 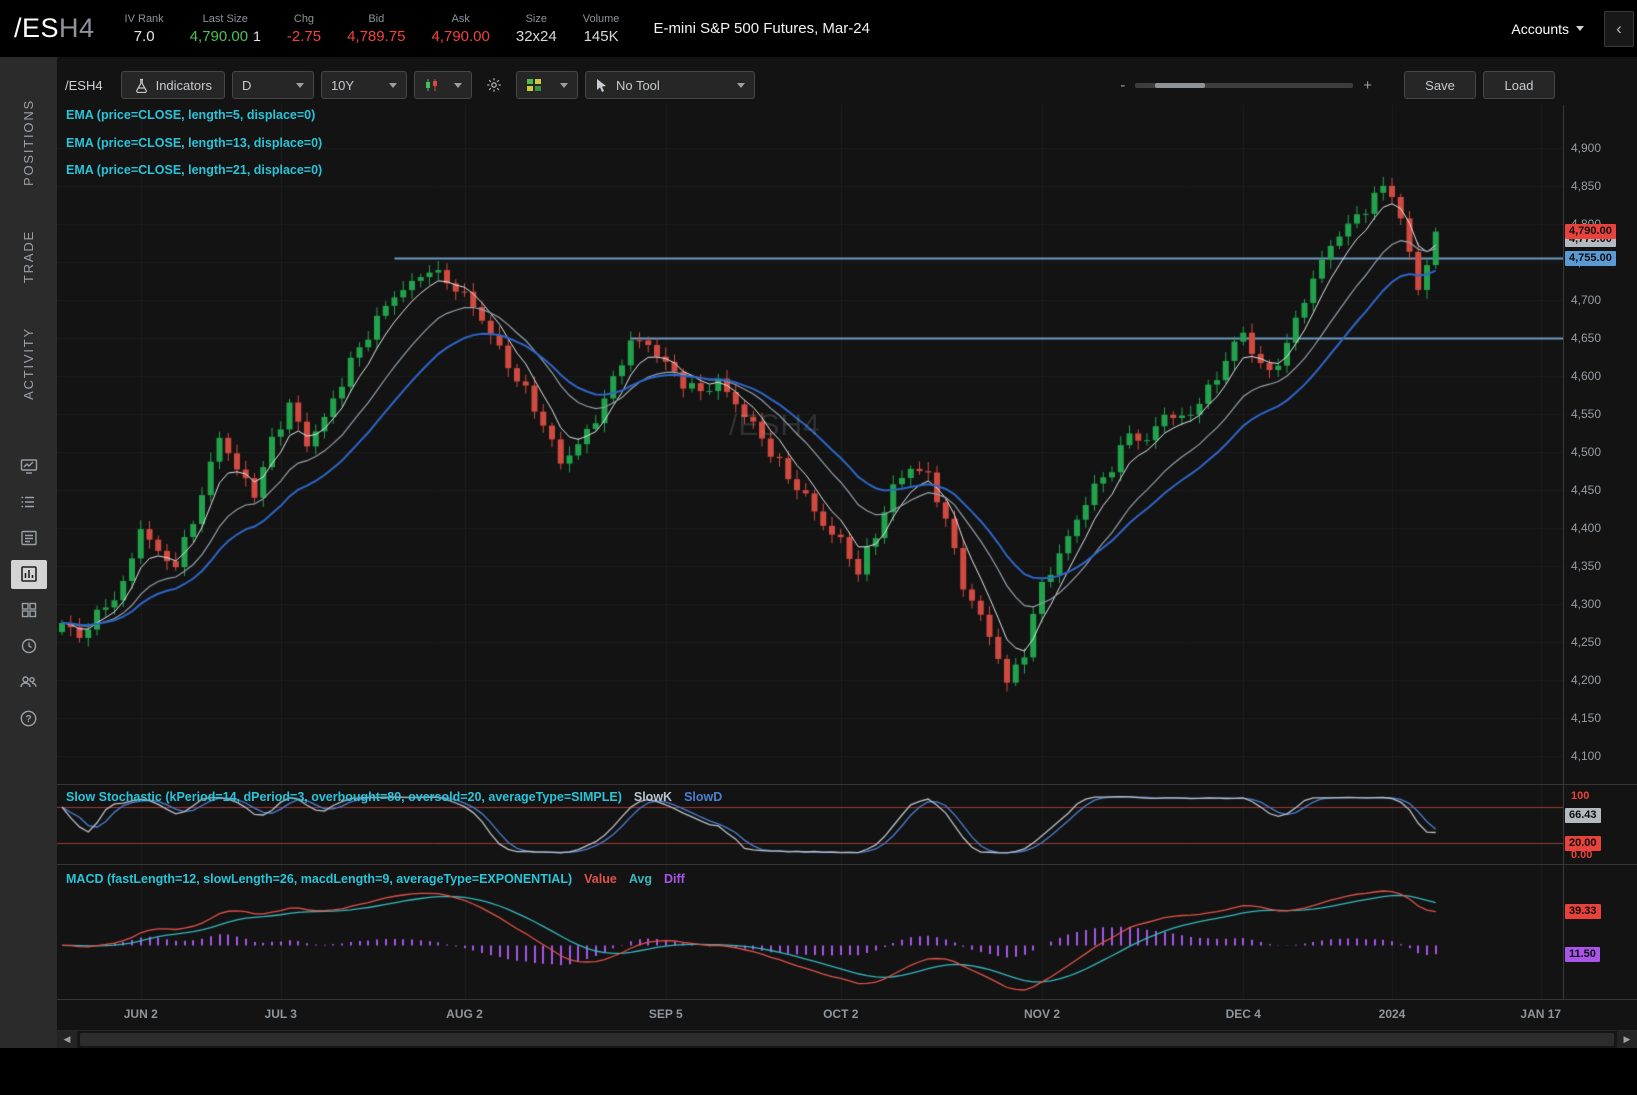 What do you see at coordinates (1541, 1014) in the screenshot?
I see `time-axis-label: JAN 17` at bounding box center [1541, 1014].